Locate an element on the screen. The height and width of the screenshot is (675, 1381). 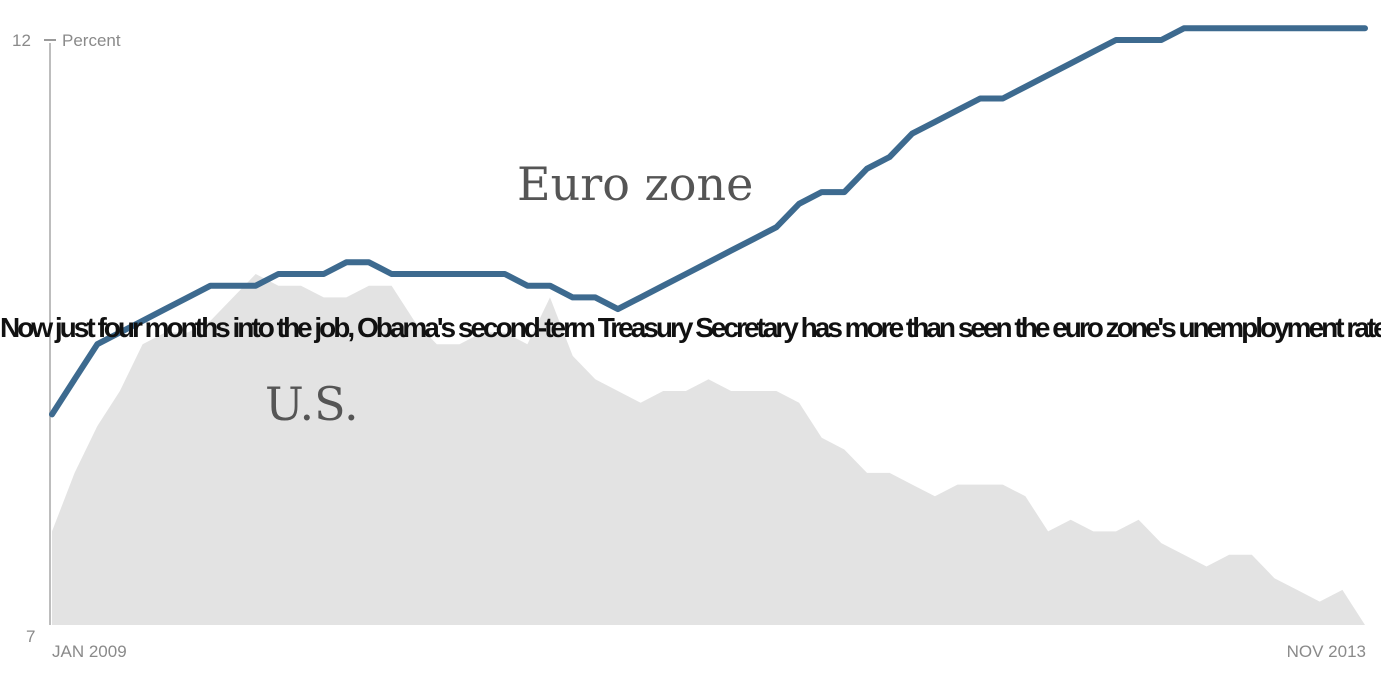
euro-zone-series-label: Euro zone is located at coordinates (635, 184).